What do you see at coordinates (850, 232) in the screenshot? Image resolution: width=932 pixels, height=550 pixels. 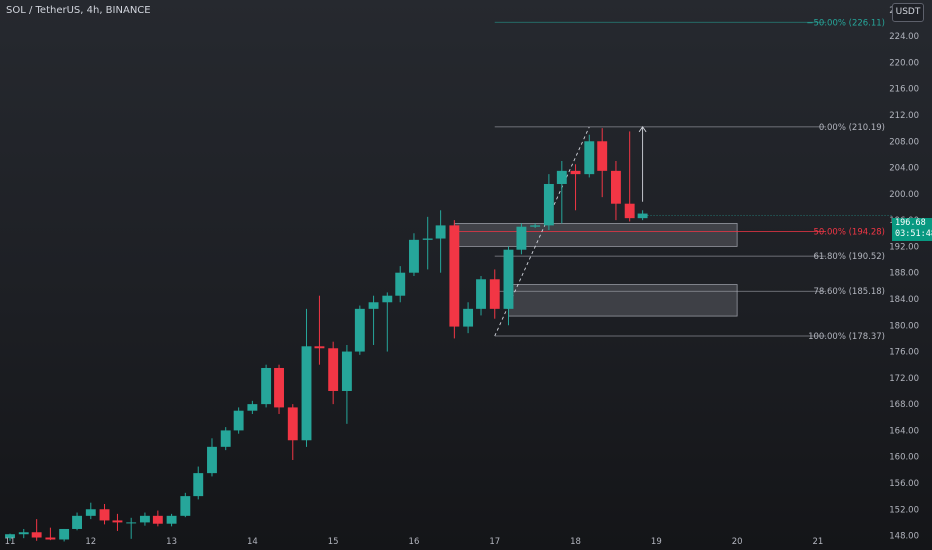 I see `fib-level-label: 50.00% (194.28)` at bounding box center [850, 232].